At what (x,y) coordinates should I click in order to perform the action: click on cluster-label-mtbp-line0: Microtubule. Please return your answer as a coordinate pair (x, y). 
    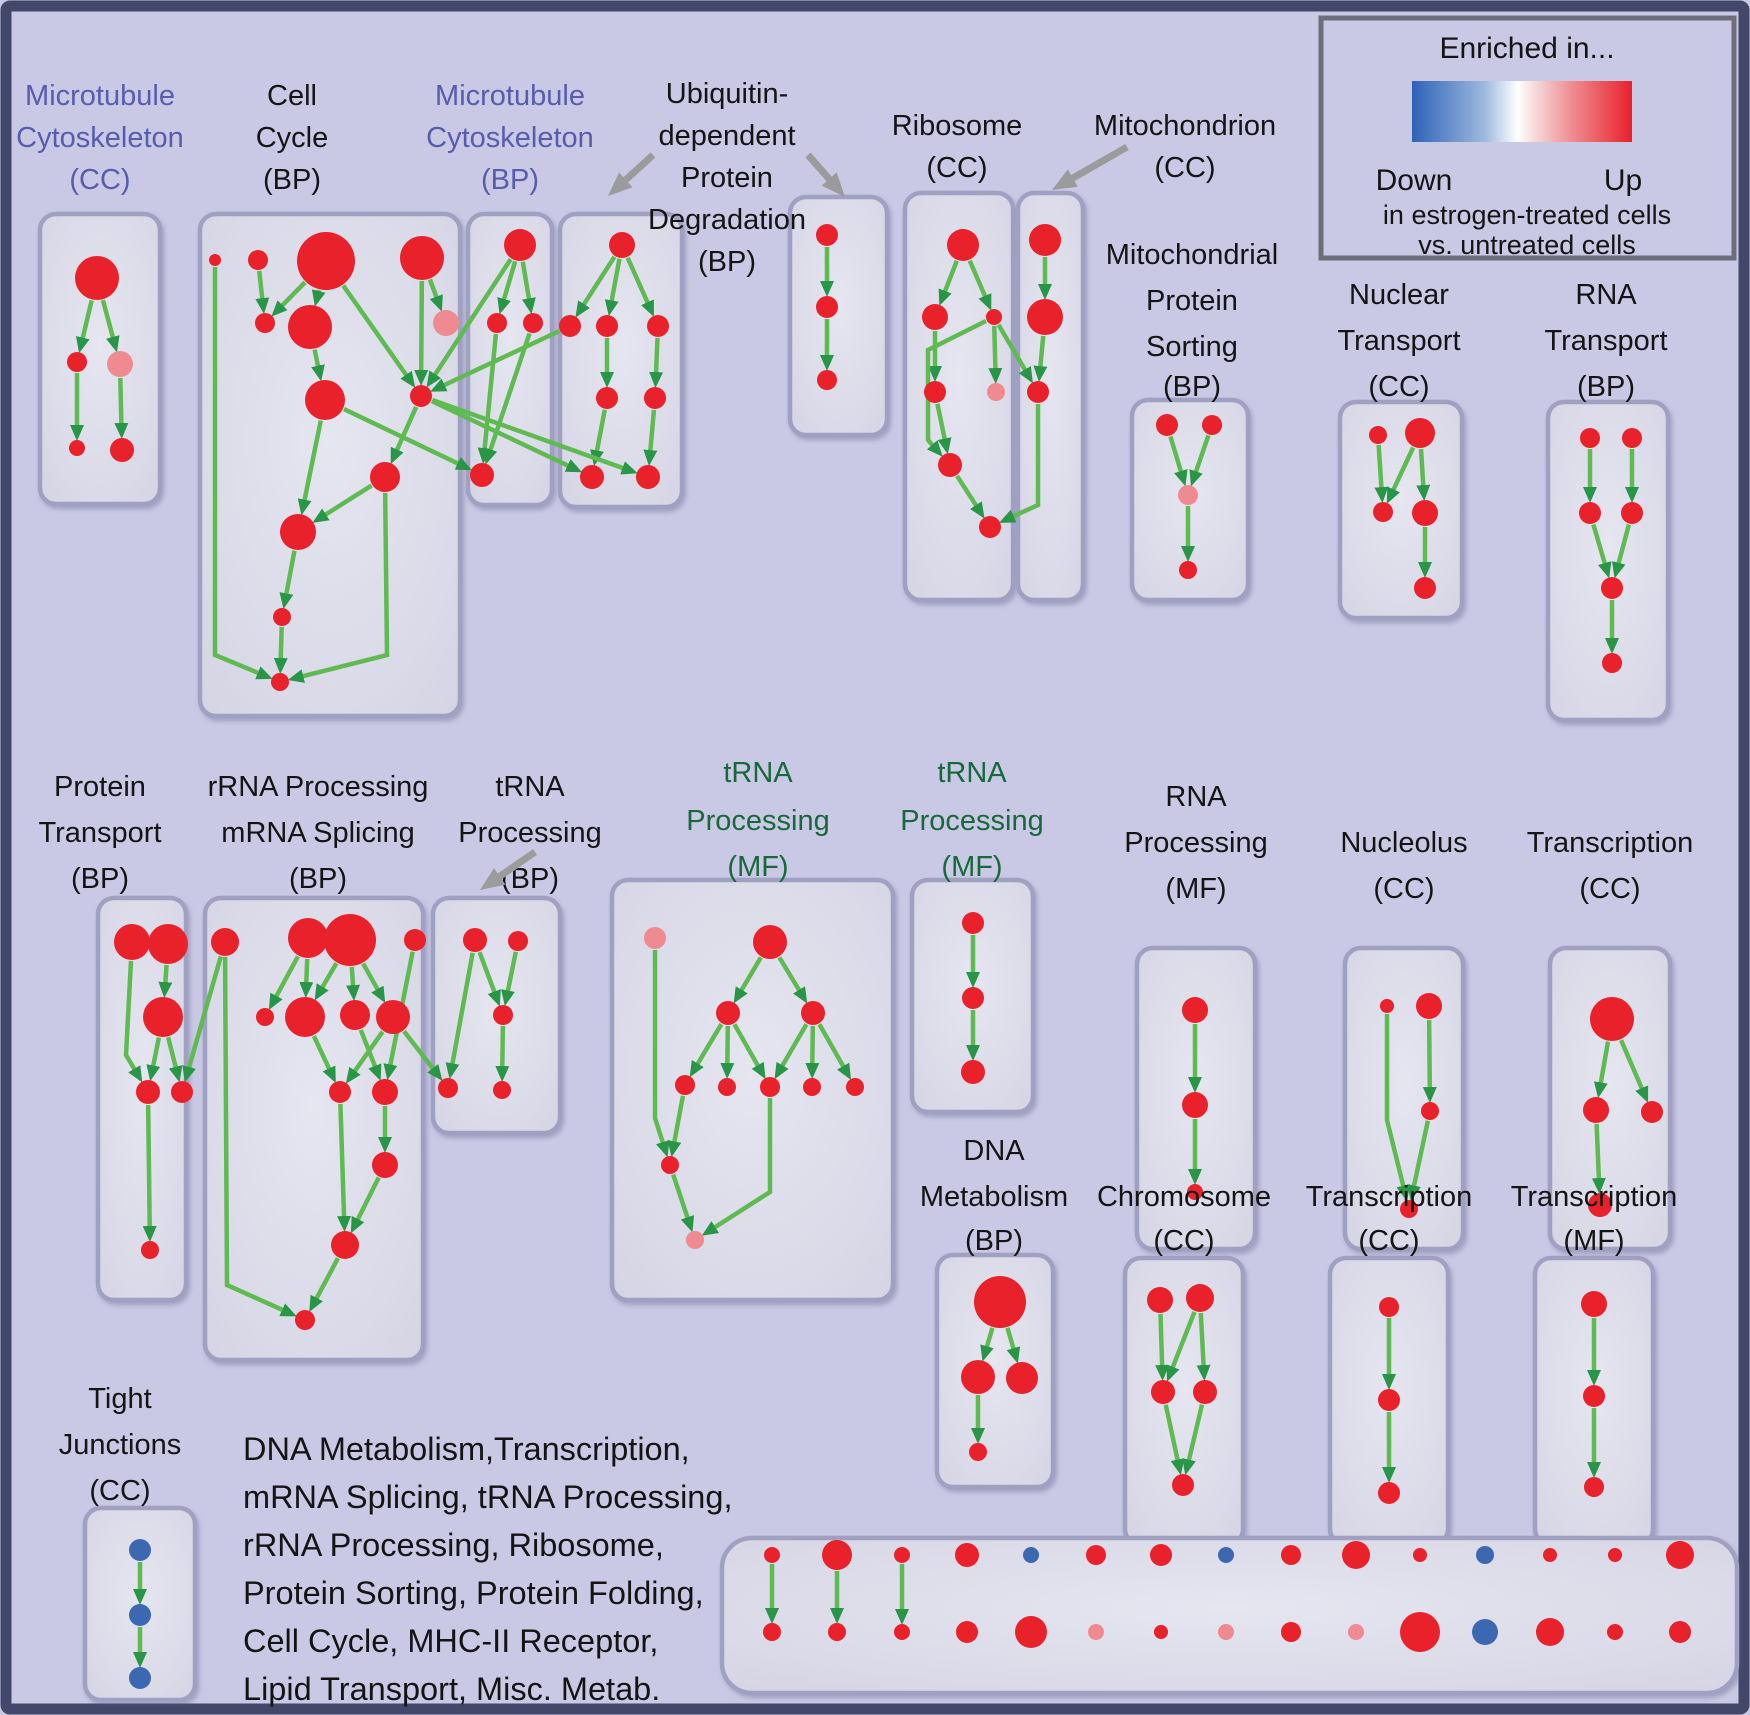
    Looking at the image, I should click on (510, 96).